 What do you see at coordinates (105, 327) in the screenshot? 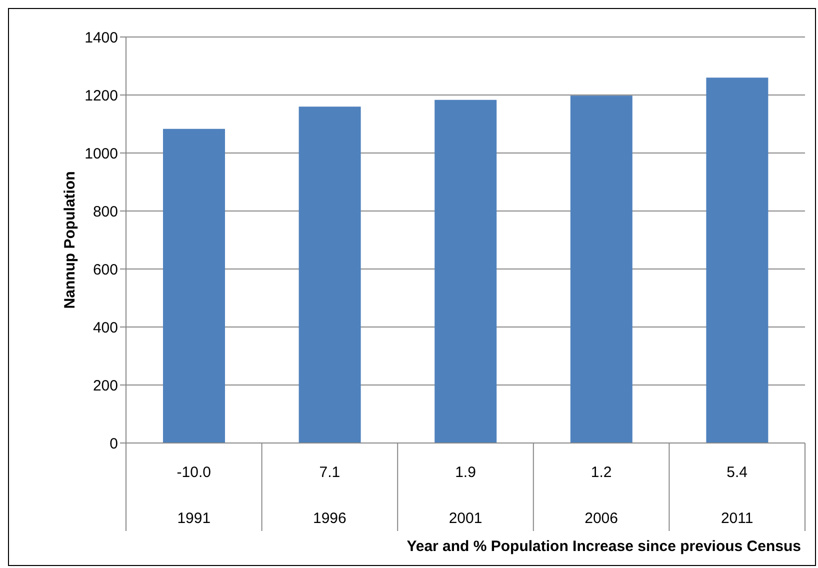
I see `y-tick-label: 400` at bounding box center [105, 327].